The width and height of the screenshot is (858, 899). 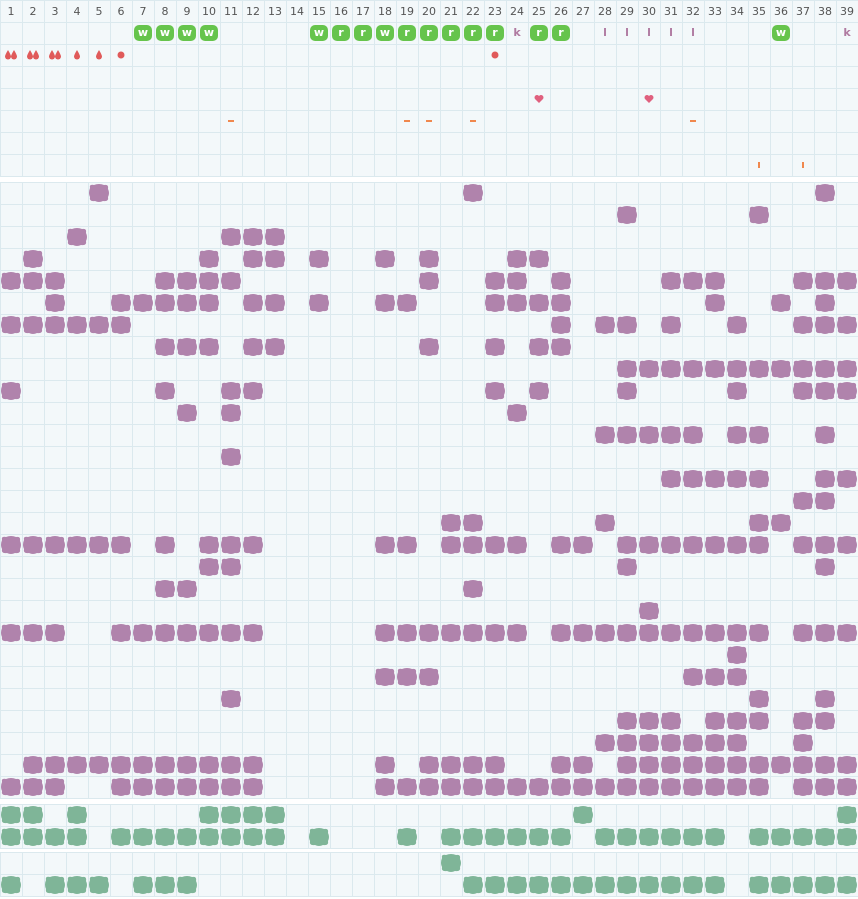 I want to click on column-number: 26, so click(x=561, y=11).